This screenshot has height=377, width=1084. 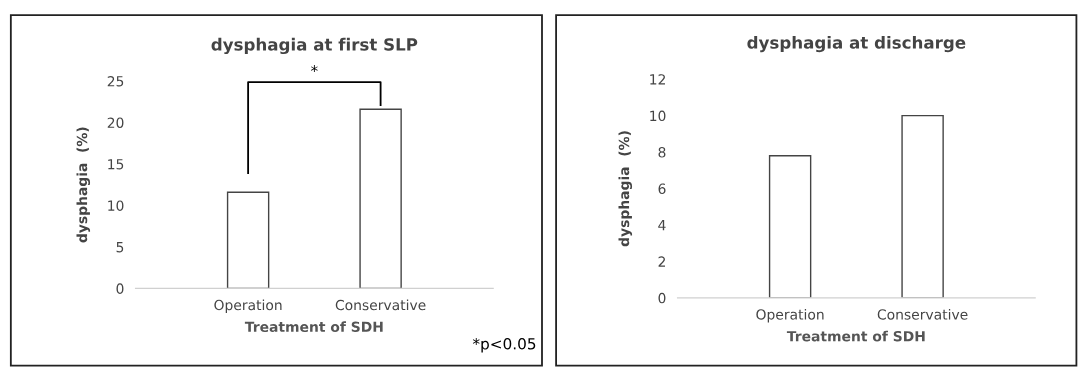 I want to click on y-tick-label: 2, so click(x=661, y=261).